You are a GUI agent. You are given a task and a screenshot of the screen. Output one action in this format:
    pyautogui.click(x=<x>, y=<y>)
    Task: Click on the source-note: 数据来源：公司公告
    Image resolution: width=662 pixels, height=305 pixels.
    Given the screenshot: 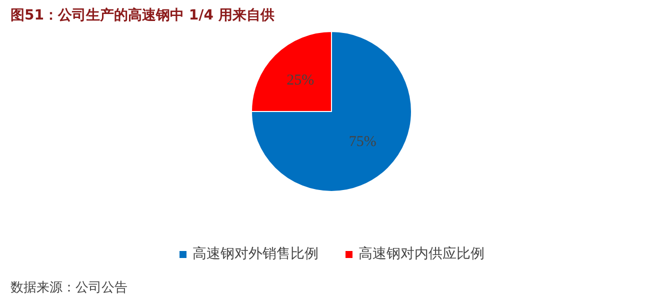 What is the action you would take?
    pyautogui.click(x=69, y=288)
    